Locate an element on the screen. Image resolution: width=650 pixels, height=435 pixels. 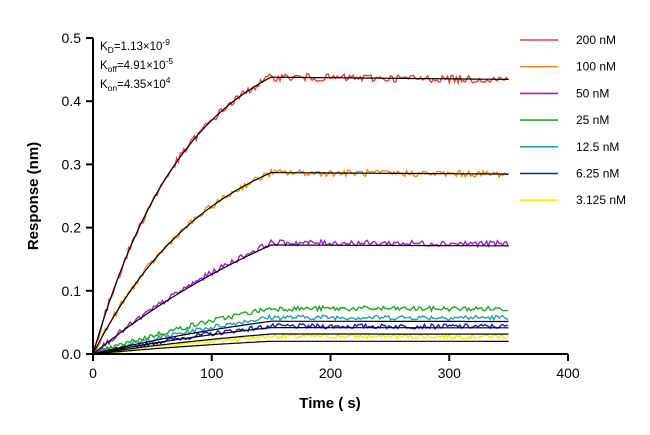
fit-25-nM is located at coordinates (300, 337).